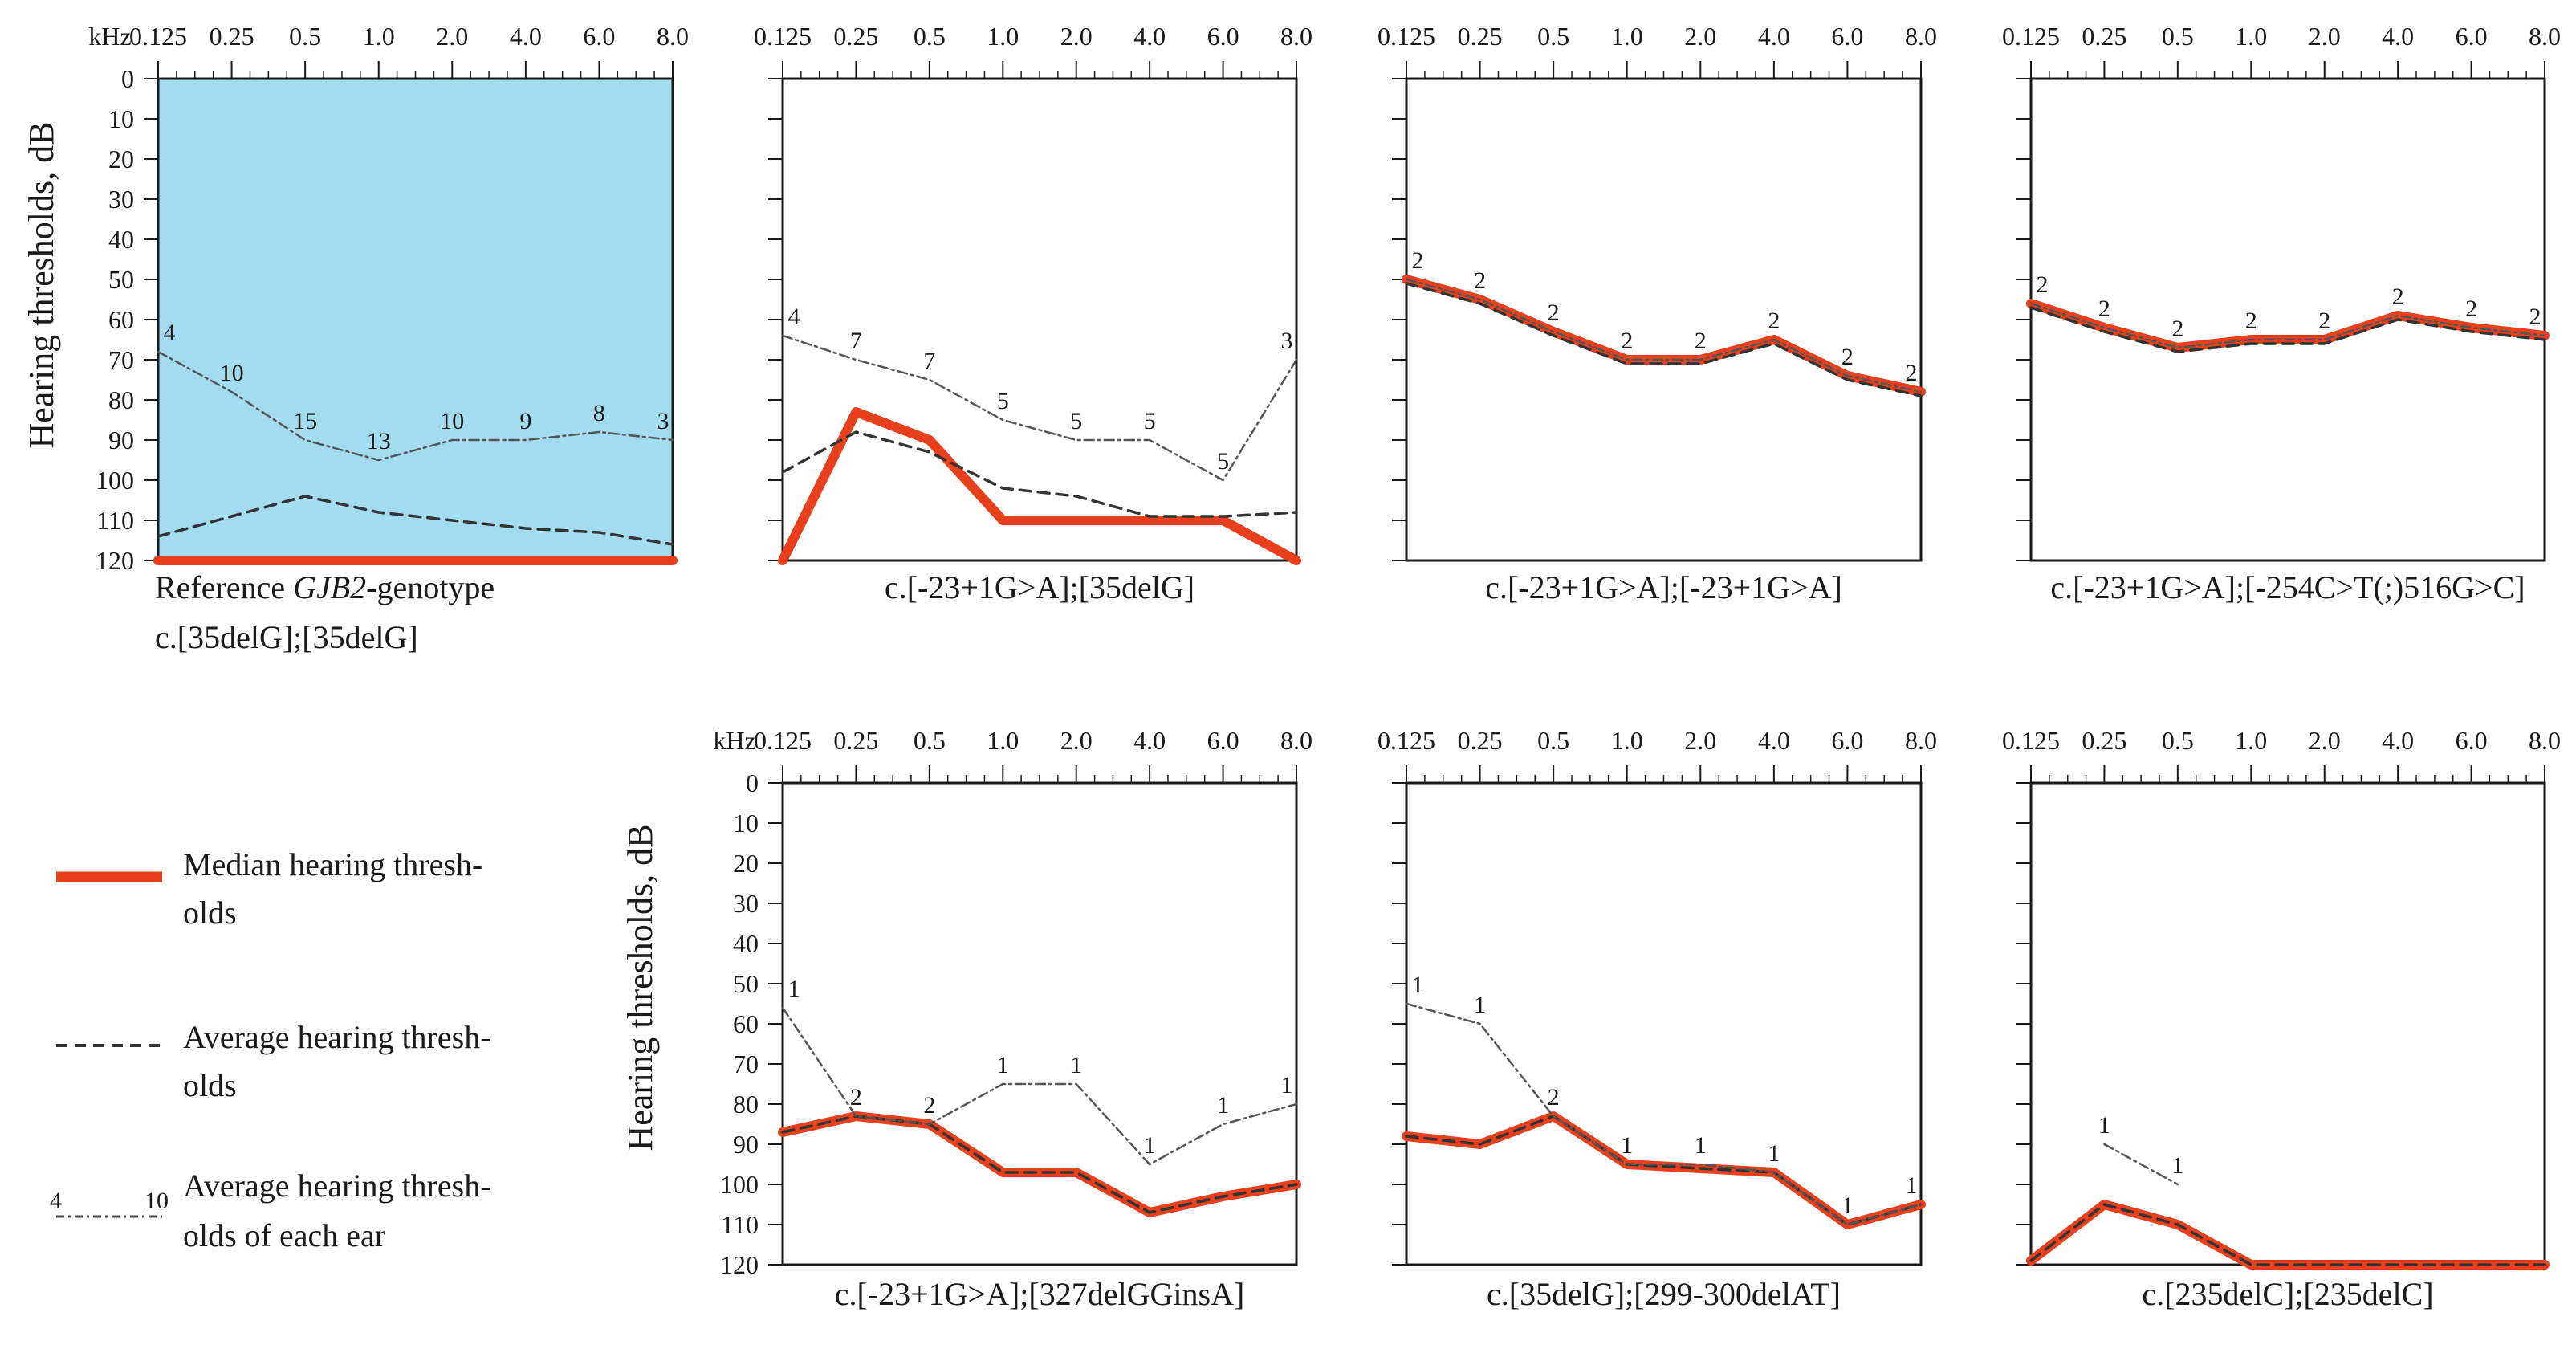 The height and width of the screenshot is (1345, 2576). Describe the element at coordinates (599, 413) in the screenshot. I see `ear-count-label: 8` at that location.